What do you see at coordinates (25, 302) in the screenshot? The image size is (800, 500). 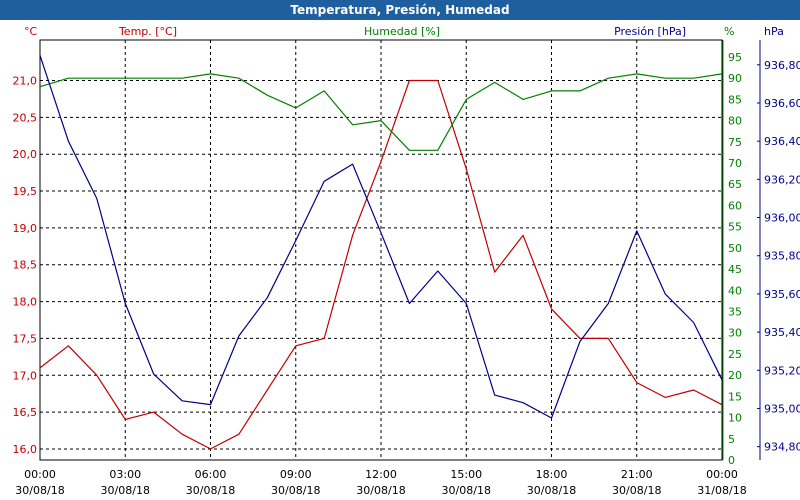 I see `temp-tick-label: 18,0` at bounding box center [25, 302].